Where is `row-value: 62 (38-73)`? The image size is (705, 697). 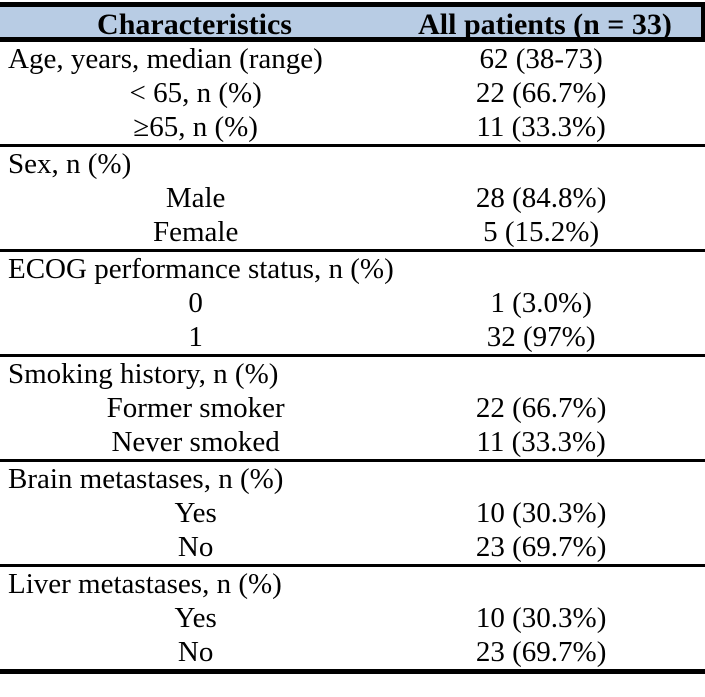 row-value: 62 (38-73) is located at coordinates (541, 59).